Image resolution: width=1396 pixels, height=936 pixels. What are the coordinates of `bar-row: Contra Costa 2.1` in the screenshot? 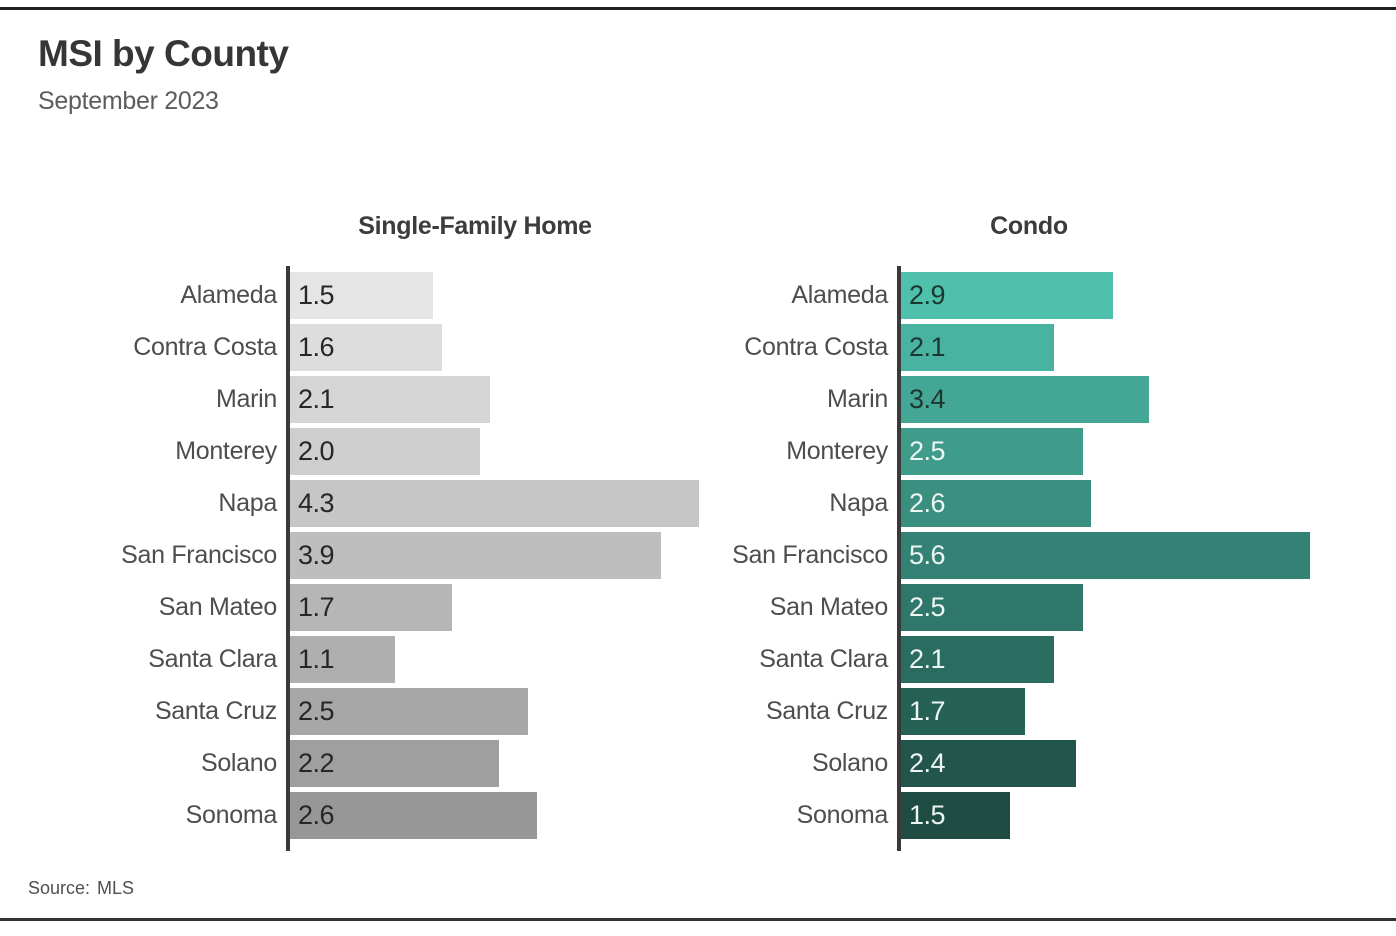 It's located at (991, 347).